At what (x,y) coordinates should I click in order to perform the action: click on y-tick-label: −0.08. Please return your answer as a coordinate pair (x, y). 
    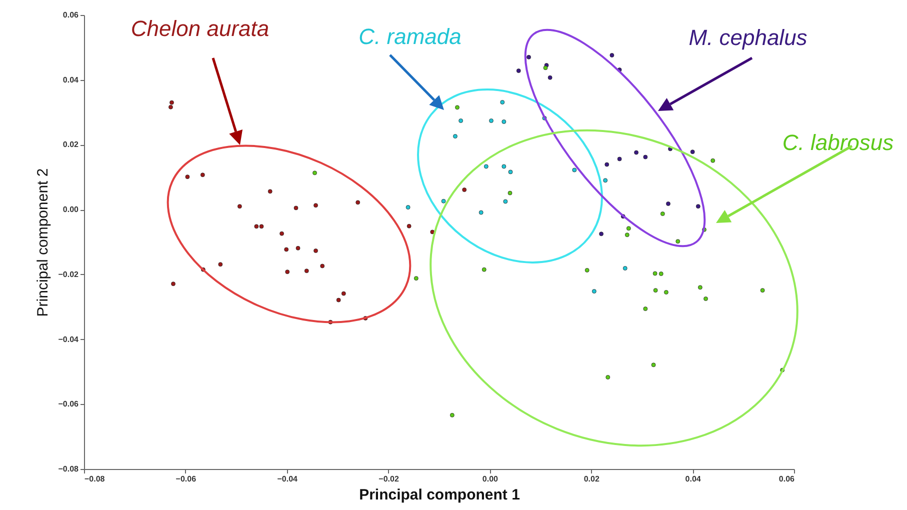
    Looking at the image, I should click on (69, 469).